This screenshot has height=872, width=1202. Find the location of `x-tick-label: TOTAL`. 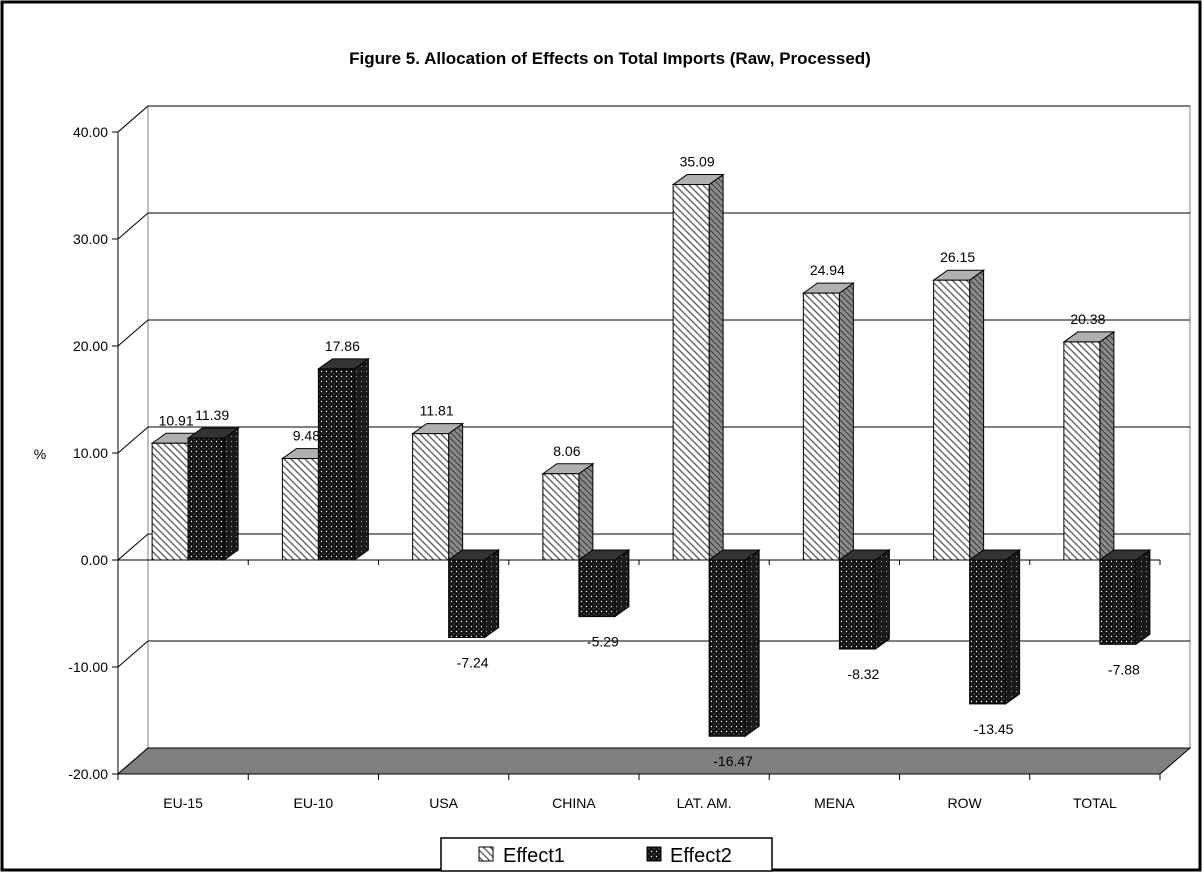

x-tick-label: TOTAL is located at coordinates (1095, 803).